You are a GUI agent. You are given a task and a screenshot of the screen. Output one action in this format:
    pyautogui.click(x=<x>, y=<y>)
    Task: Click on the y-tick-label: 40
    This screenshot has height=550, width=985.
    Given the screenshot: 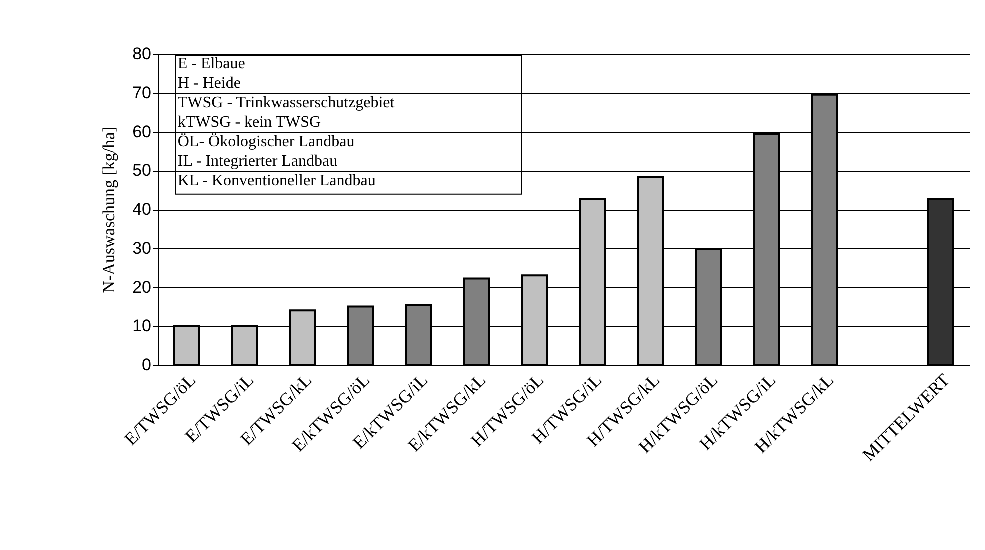 What is the action you would take?
    pyautogui.click(x=142, y=209)
    